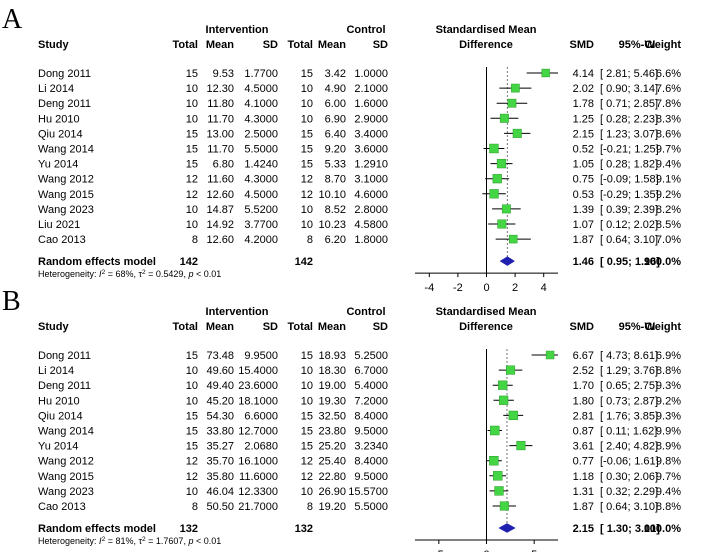 The height and width of the screenshot is (552, 709). Describe the element at coordinates (220, 507) in the screenshot. I see `intervention-mean: 50.50` at that location.